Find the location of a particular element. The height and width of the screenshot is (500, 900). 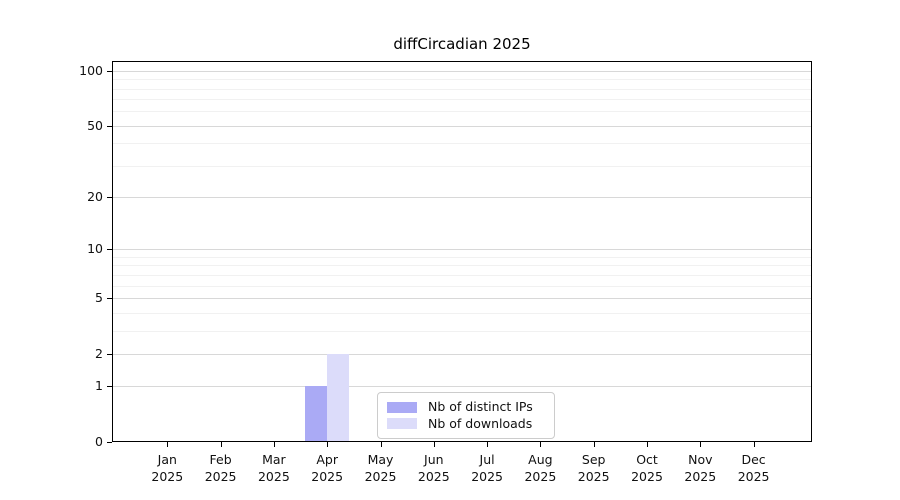

x-tick-label: Dec 2025 is located at coordinates (753, 468).